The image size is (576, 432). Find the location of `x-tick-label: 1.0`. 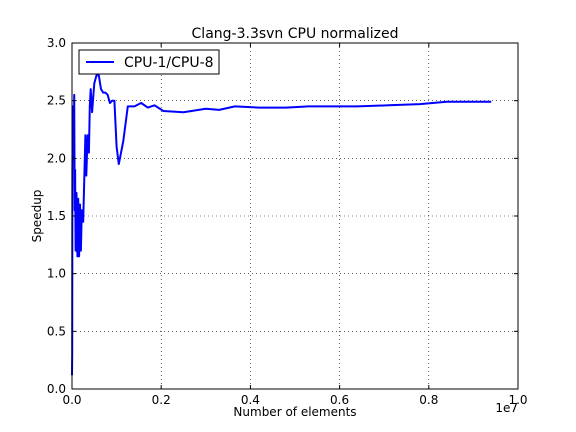

x-tick-label: 1.0 is located at coordinates (517, 400).